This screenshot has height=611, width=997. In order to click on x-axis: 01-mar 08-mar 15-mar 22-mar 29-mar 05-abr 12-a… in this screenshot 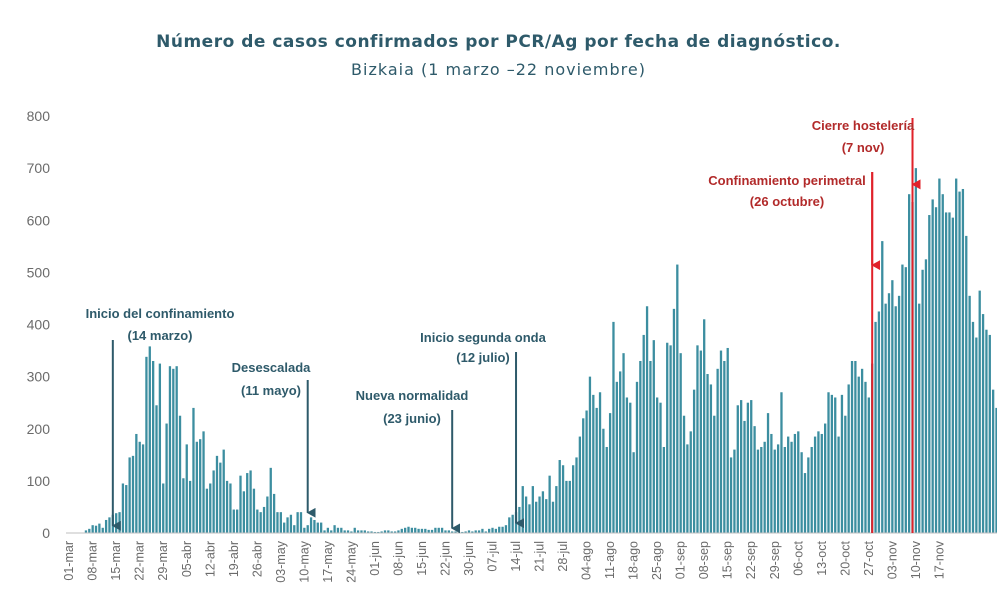, I will do `click(529, 557)`.